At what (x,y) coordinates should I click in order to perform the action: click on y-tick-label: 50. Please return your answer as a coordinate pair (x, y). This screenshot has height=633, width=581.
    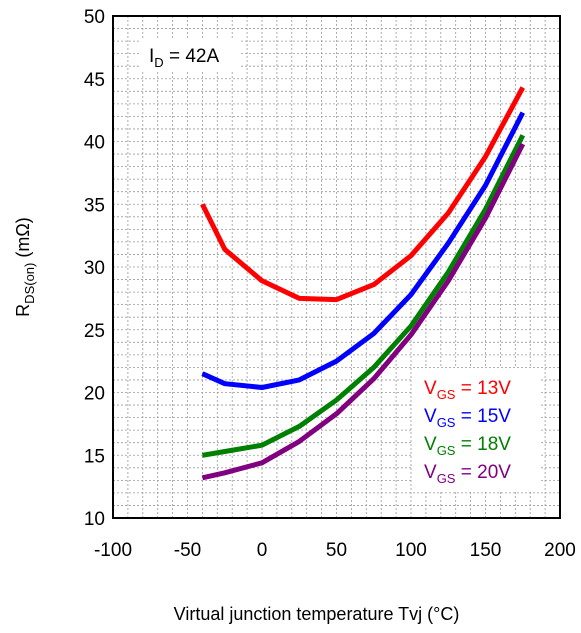
    Looking at the image, I should click on (94, 17).